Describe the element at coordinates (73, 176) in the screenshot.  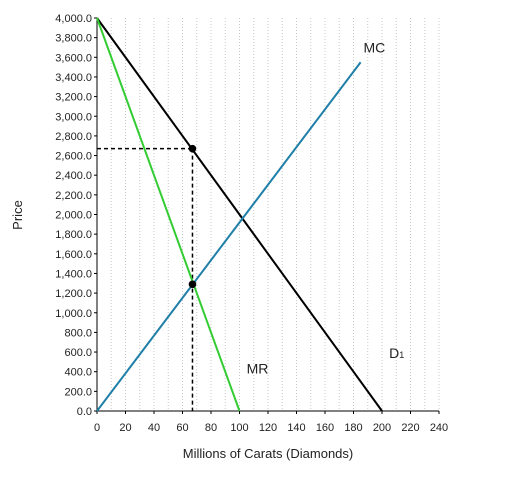
I see `y-tick-label: 2,400.0` at that location.